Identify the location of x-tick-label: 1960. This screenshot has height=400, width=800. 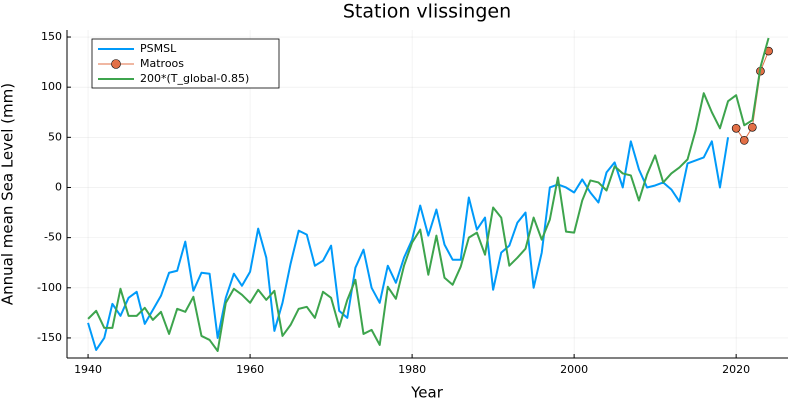
(250, 369).